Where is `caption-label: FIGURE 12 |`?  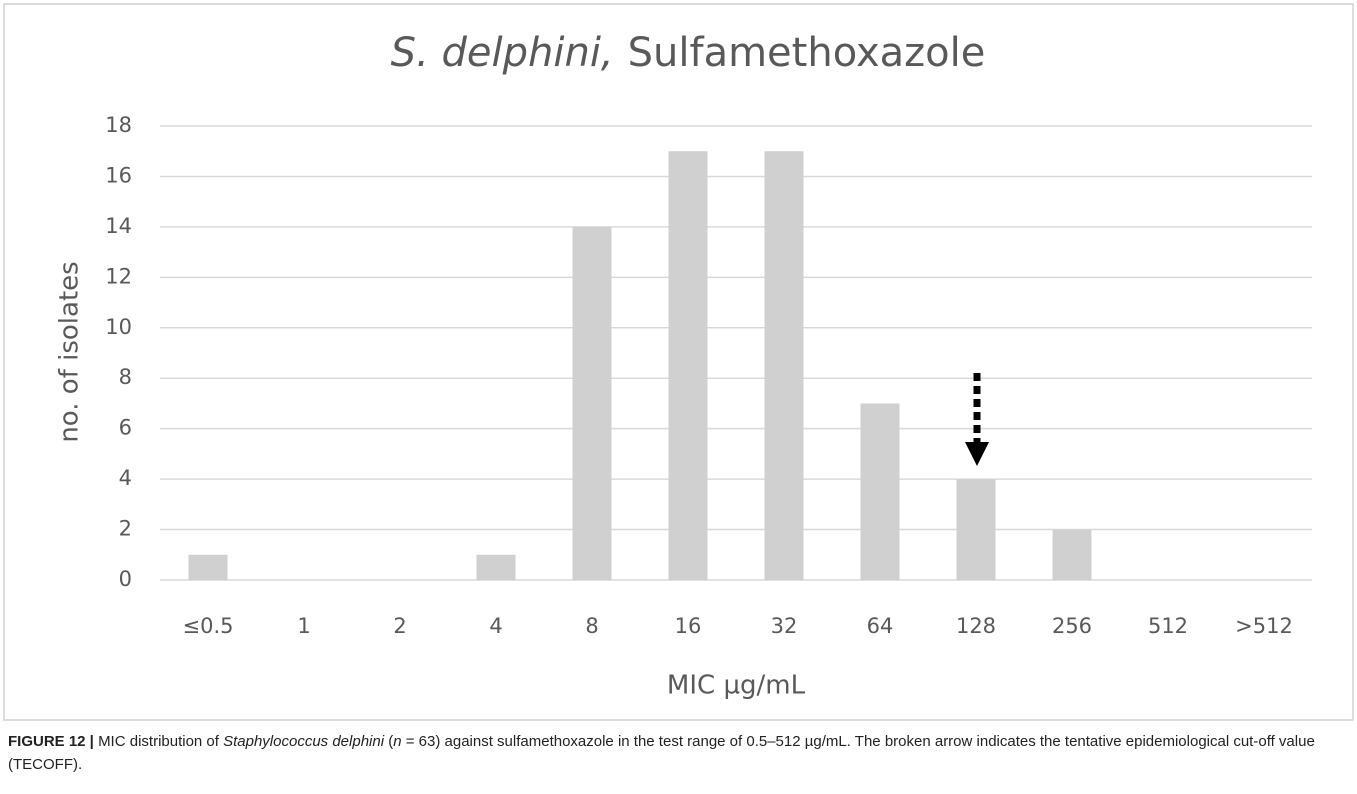
caption-label: FIGURE 12 | is located at coordinates (51, 741).